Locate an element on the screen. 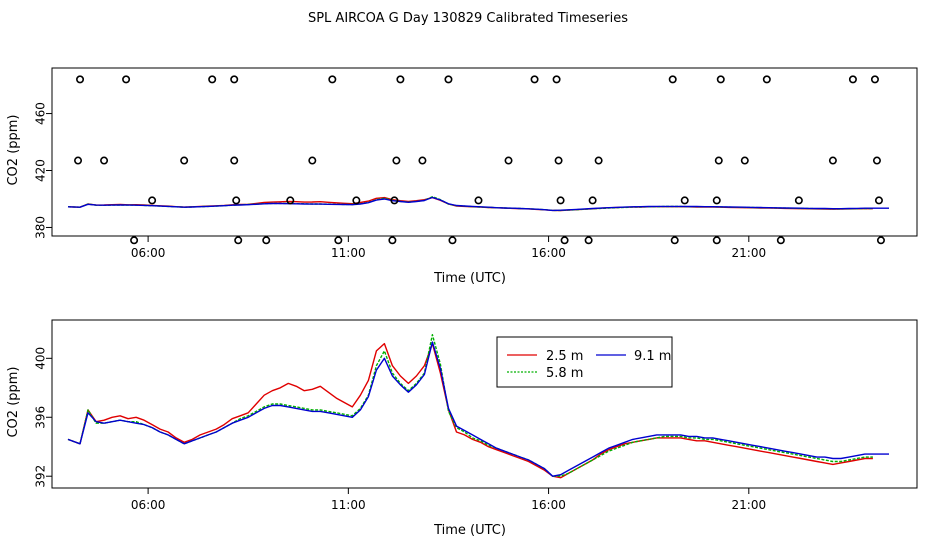 The width and height of the screenshot is (936, 540). legend-label-9-1m: 9.1 m is located at coordinates (652, 356).